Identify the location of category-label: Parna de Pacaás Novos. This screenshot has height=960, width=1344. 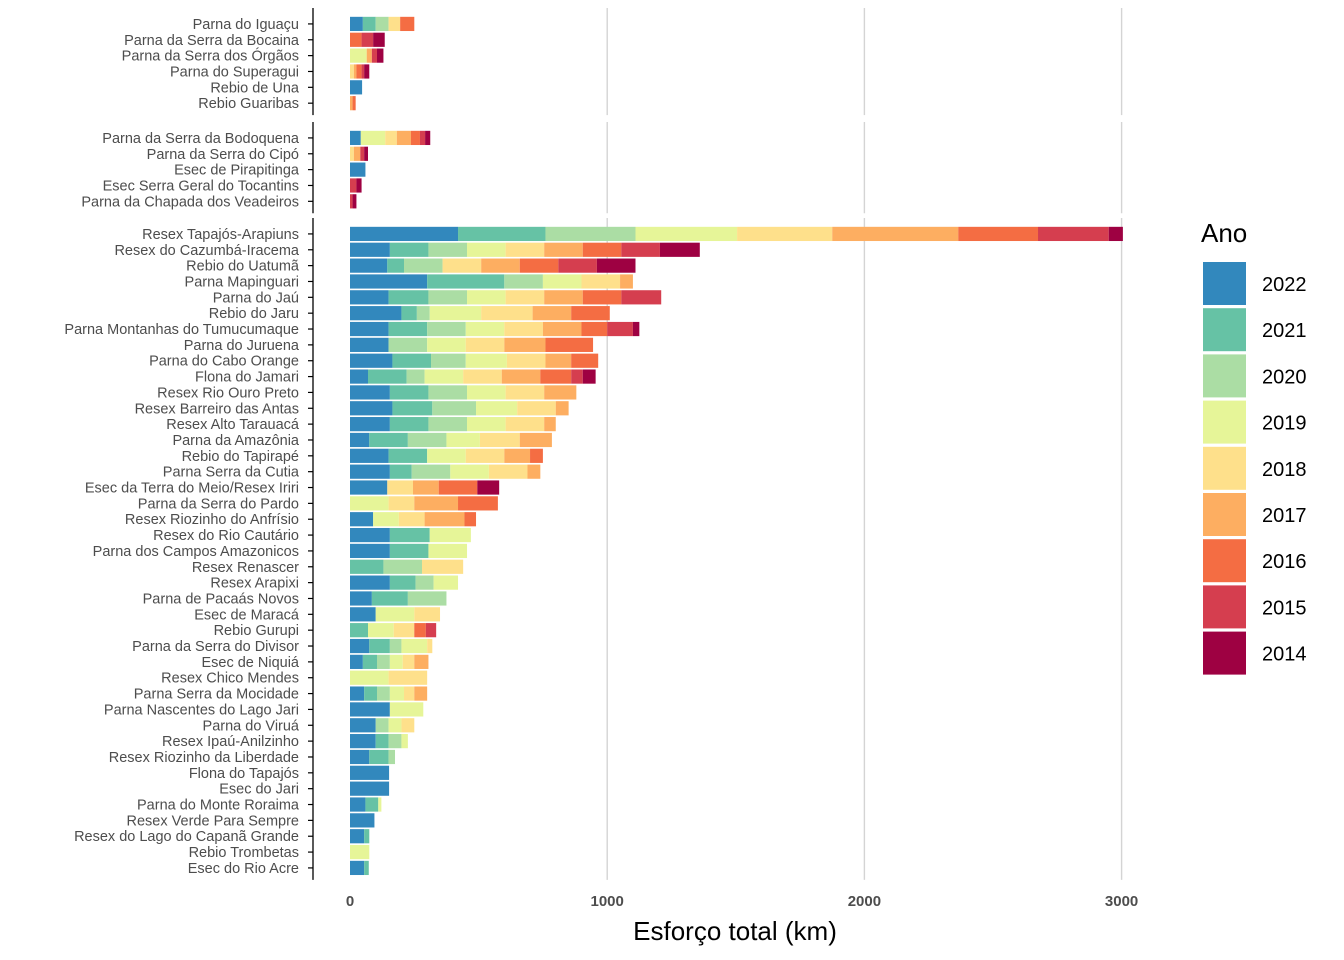
(221, 599).